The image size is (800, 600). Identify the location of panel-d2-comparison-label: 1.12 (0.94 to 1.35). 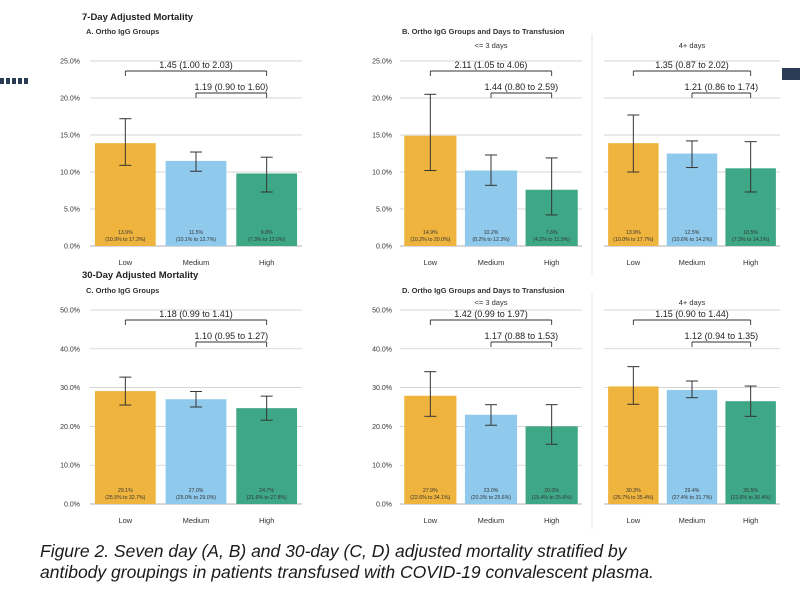
(722, 336).